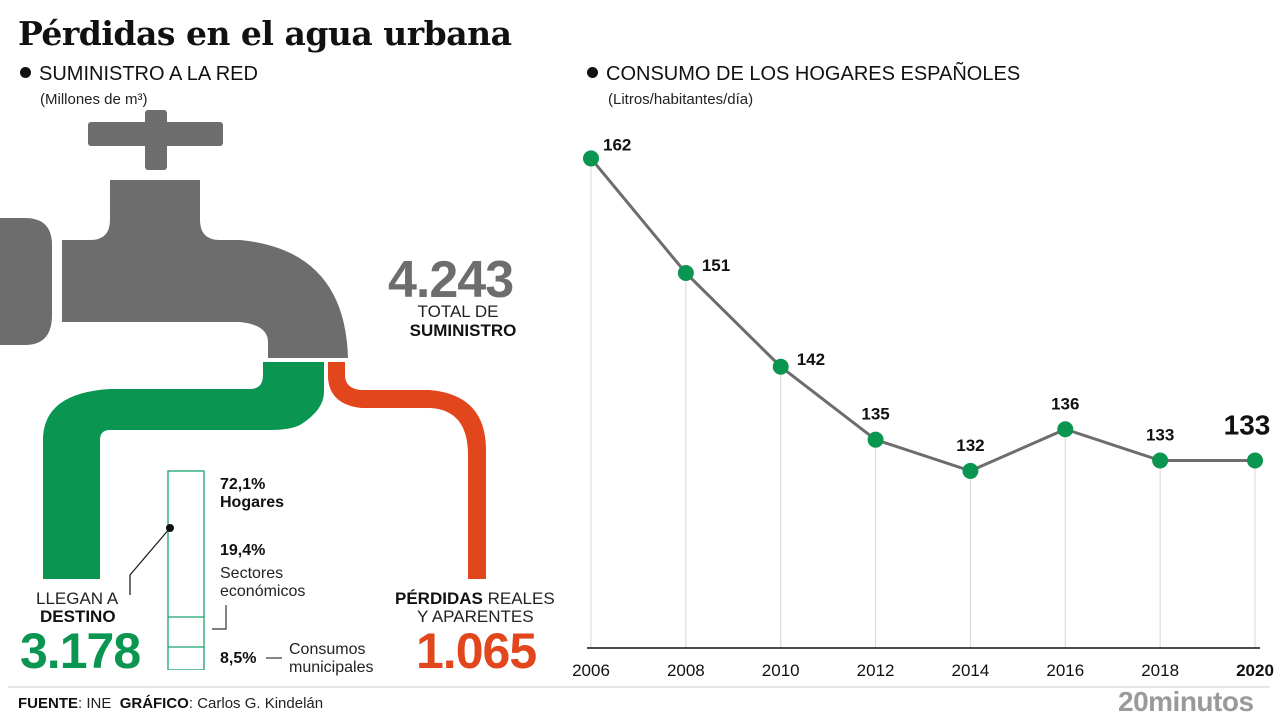 The width and height of the screenshot is (1280, 720). I want to click on sectores-label-1: Sectores, so click(252, 573).